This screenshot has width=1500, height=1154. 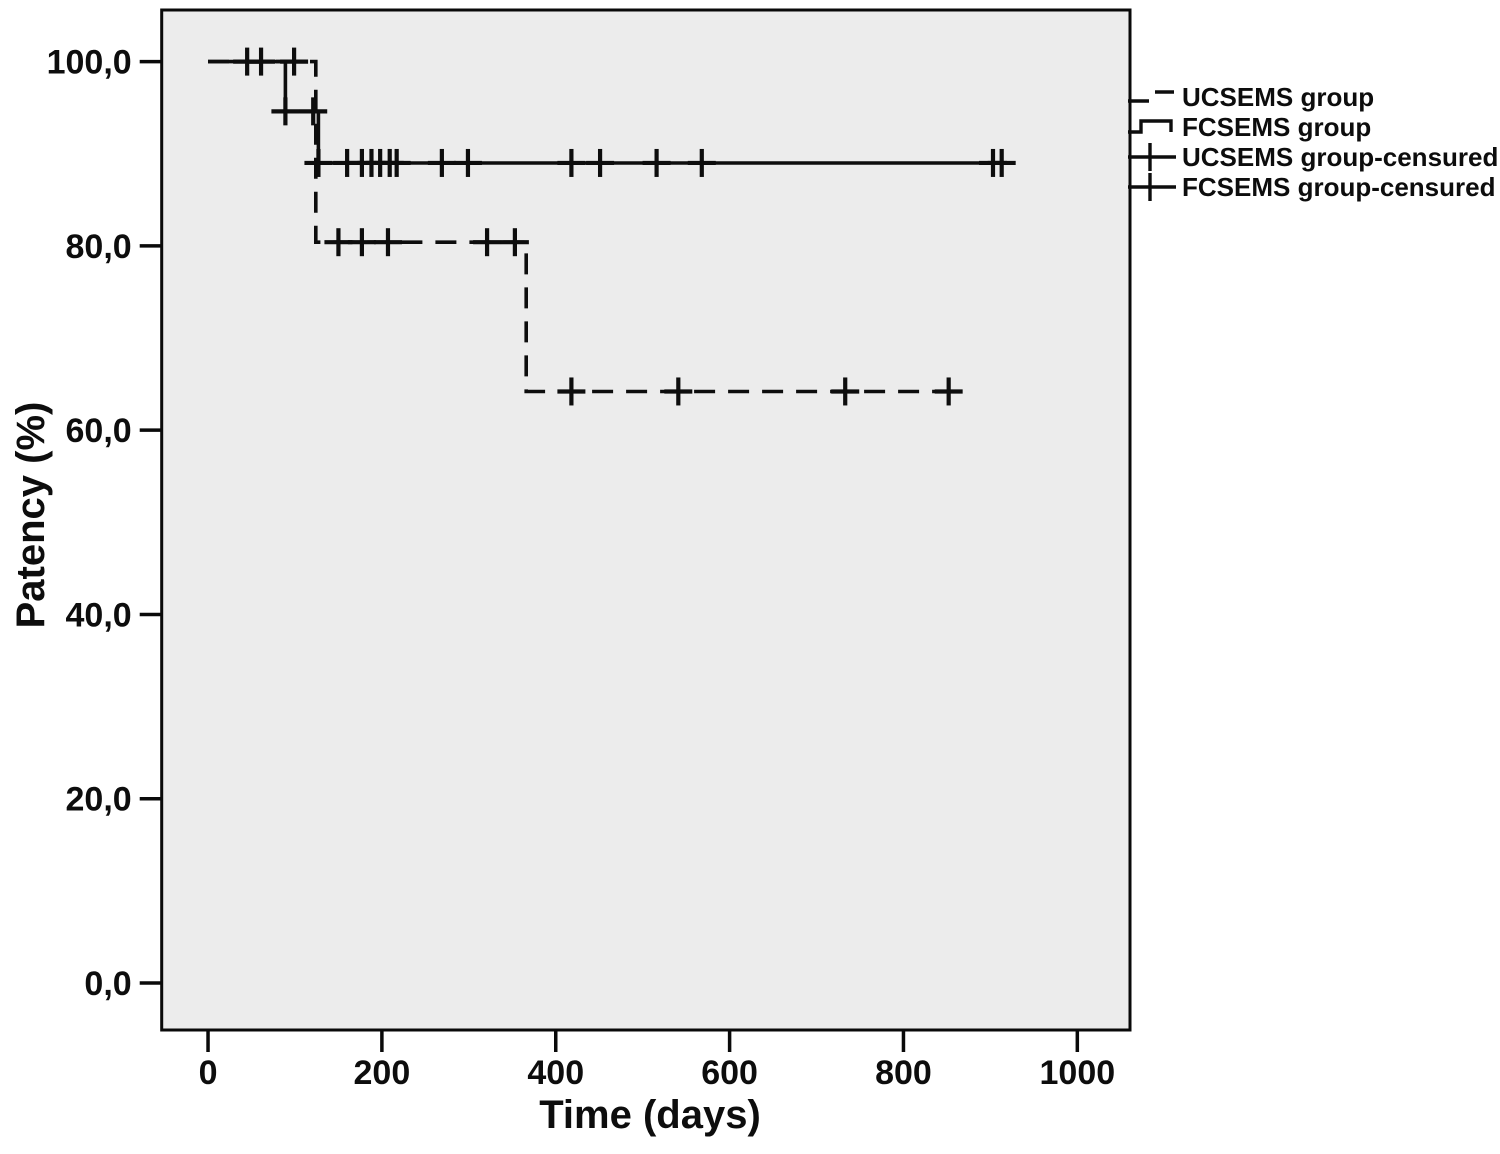 I want to click on y-tick-label: 40,0, so click(x=99, y=615).